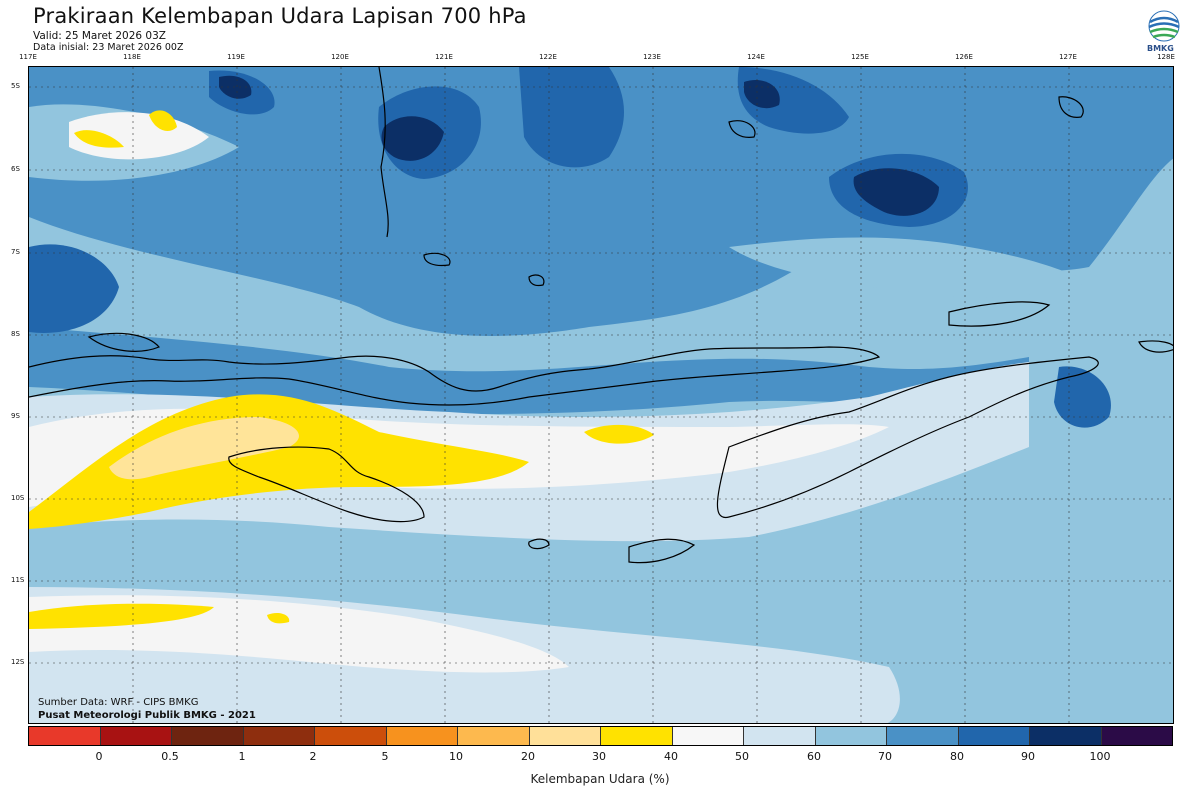 The image size is (1200, 800). Describe the element at coordinates (1166, 57) in the screenshot. I see `lon-label: 128E` at that location.